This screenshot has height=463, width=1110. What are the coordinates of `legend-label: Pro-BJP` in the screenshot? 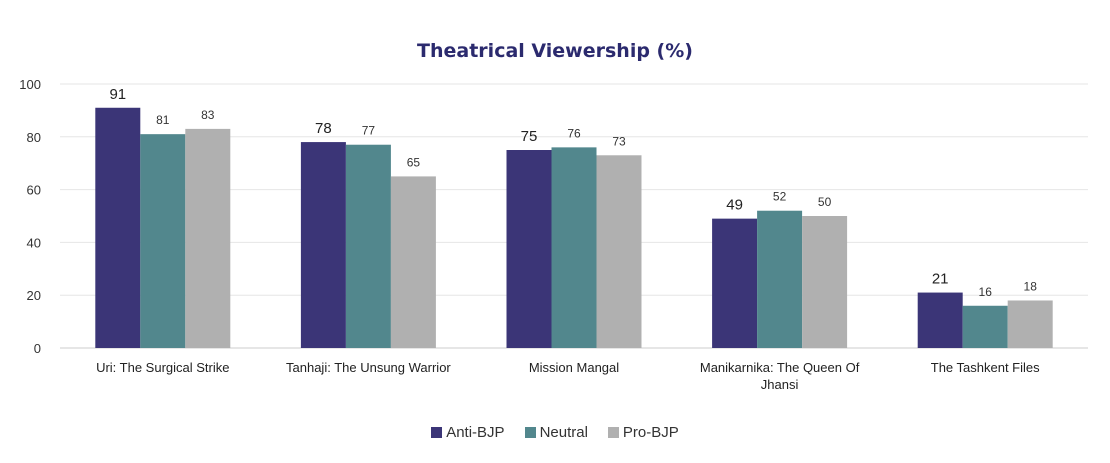 It's located at (650, 432).